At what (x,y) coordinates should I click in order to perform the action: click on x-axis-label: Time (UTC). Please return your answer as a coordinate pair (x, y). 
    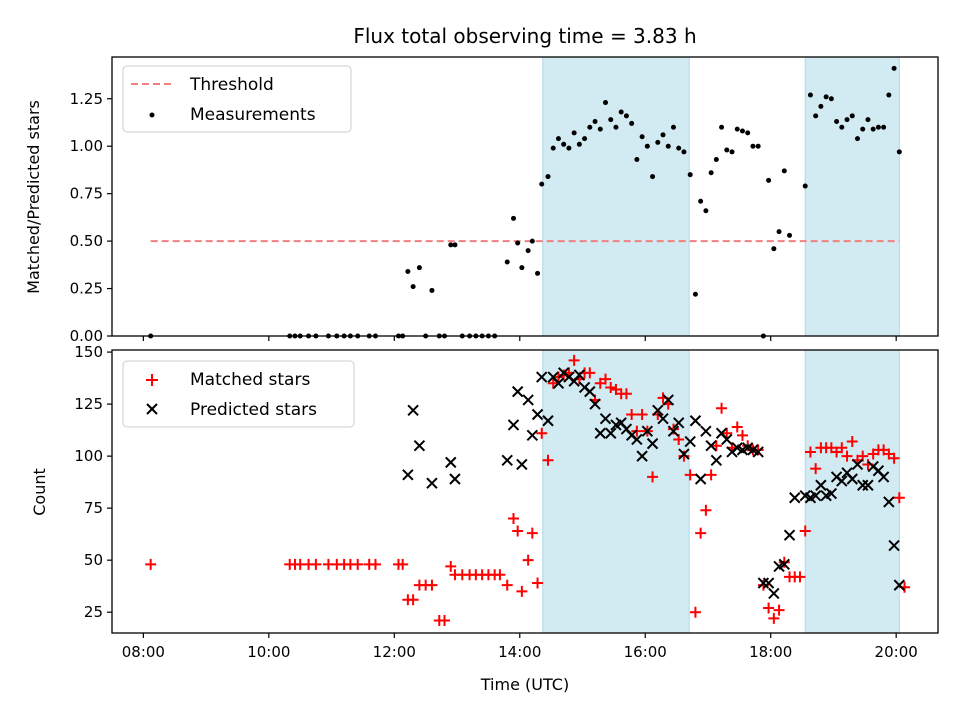
    Looking at the image, I should click on (524, 684).